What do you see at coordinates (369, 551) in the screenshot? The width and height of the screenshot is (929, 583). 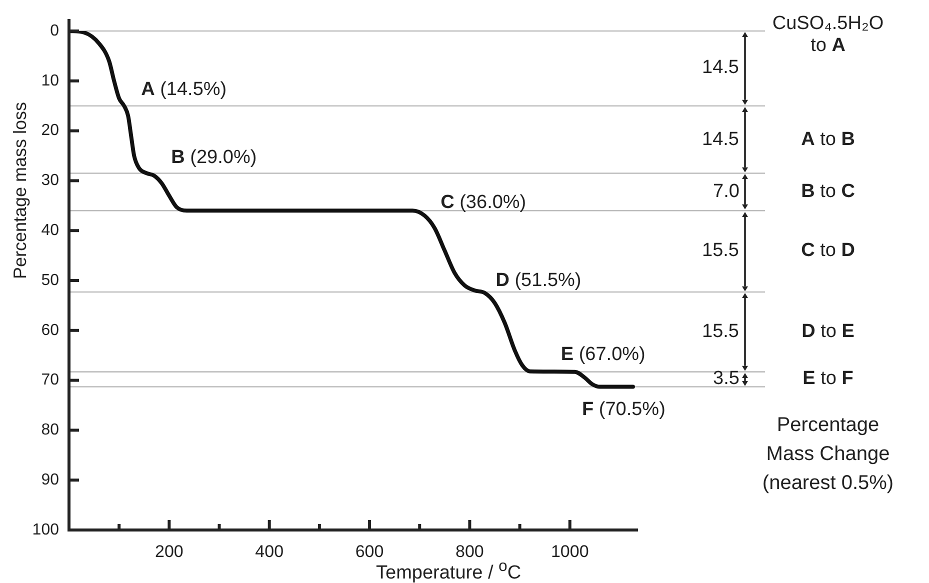 I see `x-tick-label: 600` at bounding box center [369, 551].